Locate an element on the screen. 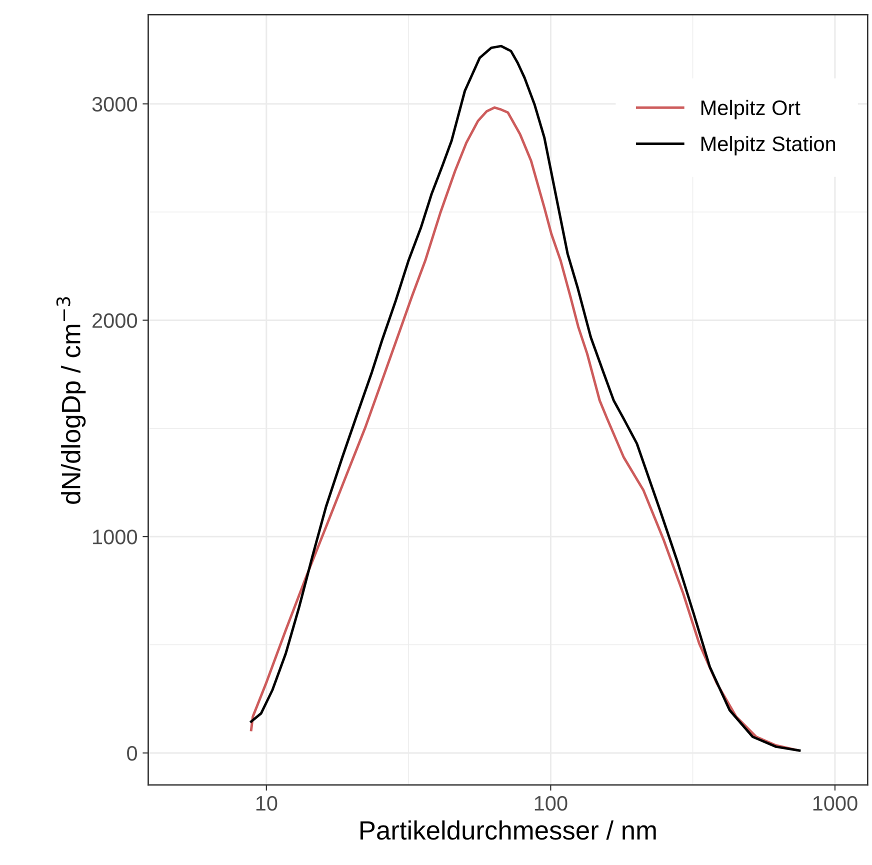 Image resolution: width=872 pixels, height=865 pixels. y-tick-label: 2000 is located at coordinates (115, 320).